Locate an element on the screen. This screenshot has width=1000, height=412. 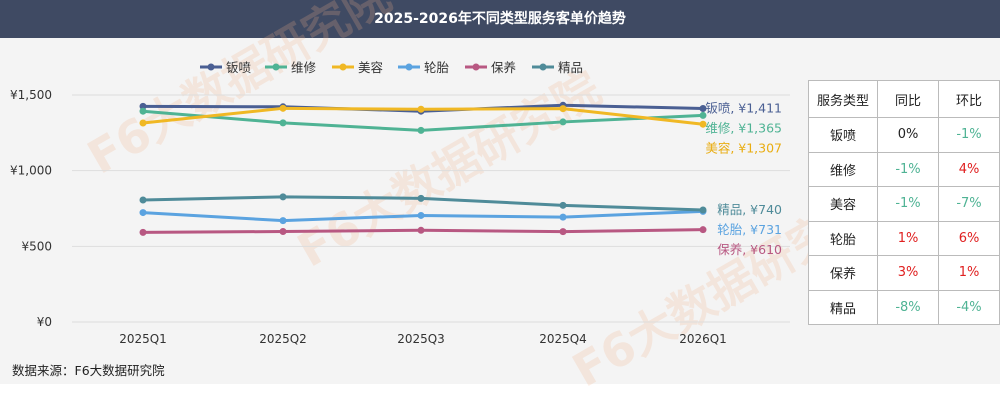
cell-service-type: 轮胎 is located at coordinates (843, 238).